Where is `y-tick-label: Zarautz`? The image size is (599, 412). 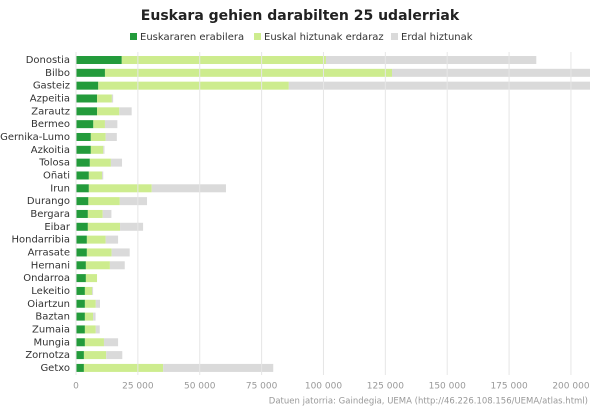
y-tick-label: Zarautz is located at coordinates (50, 111).